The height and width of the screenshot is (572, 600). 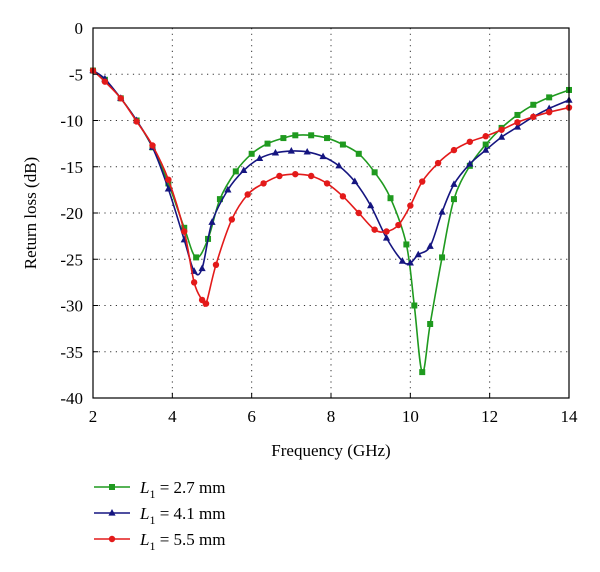 I want to click on legend-value: = 5.5 mm, so click(x=190, y=539).